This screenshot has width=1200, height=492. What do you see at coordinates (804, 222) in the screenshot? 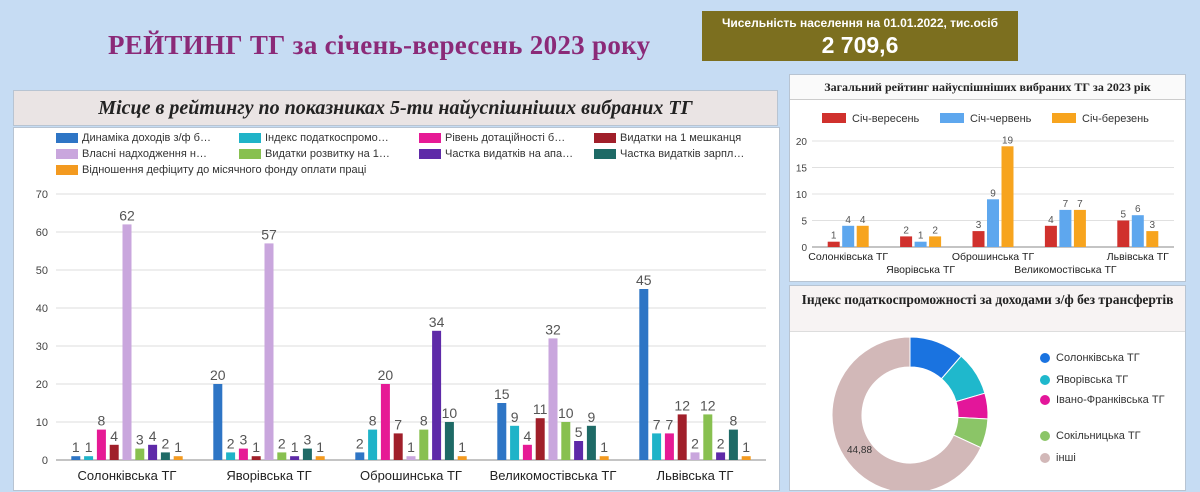
I see `y-tick-label: 5` at bounding box center [804, 222].